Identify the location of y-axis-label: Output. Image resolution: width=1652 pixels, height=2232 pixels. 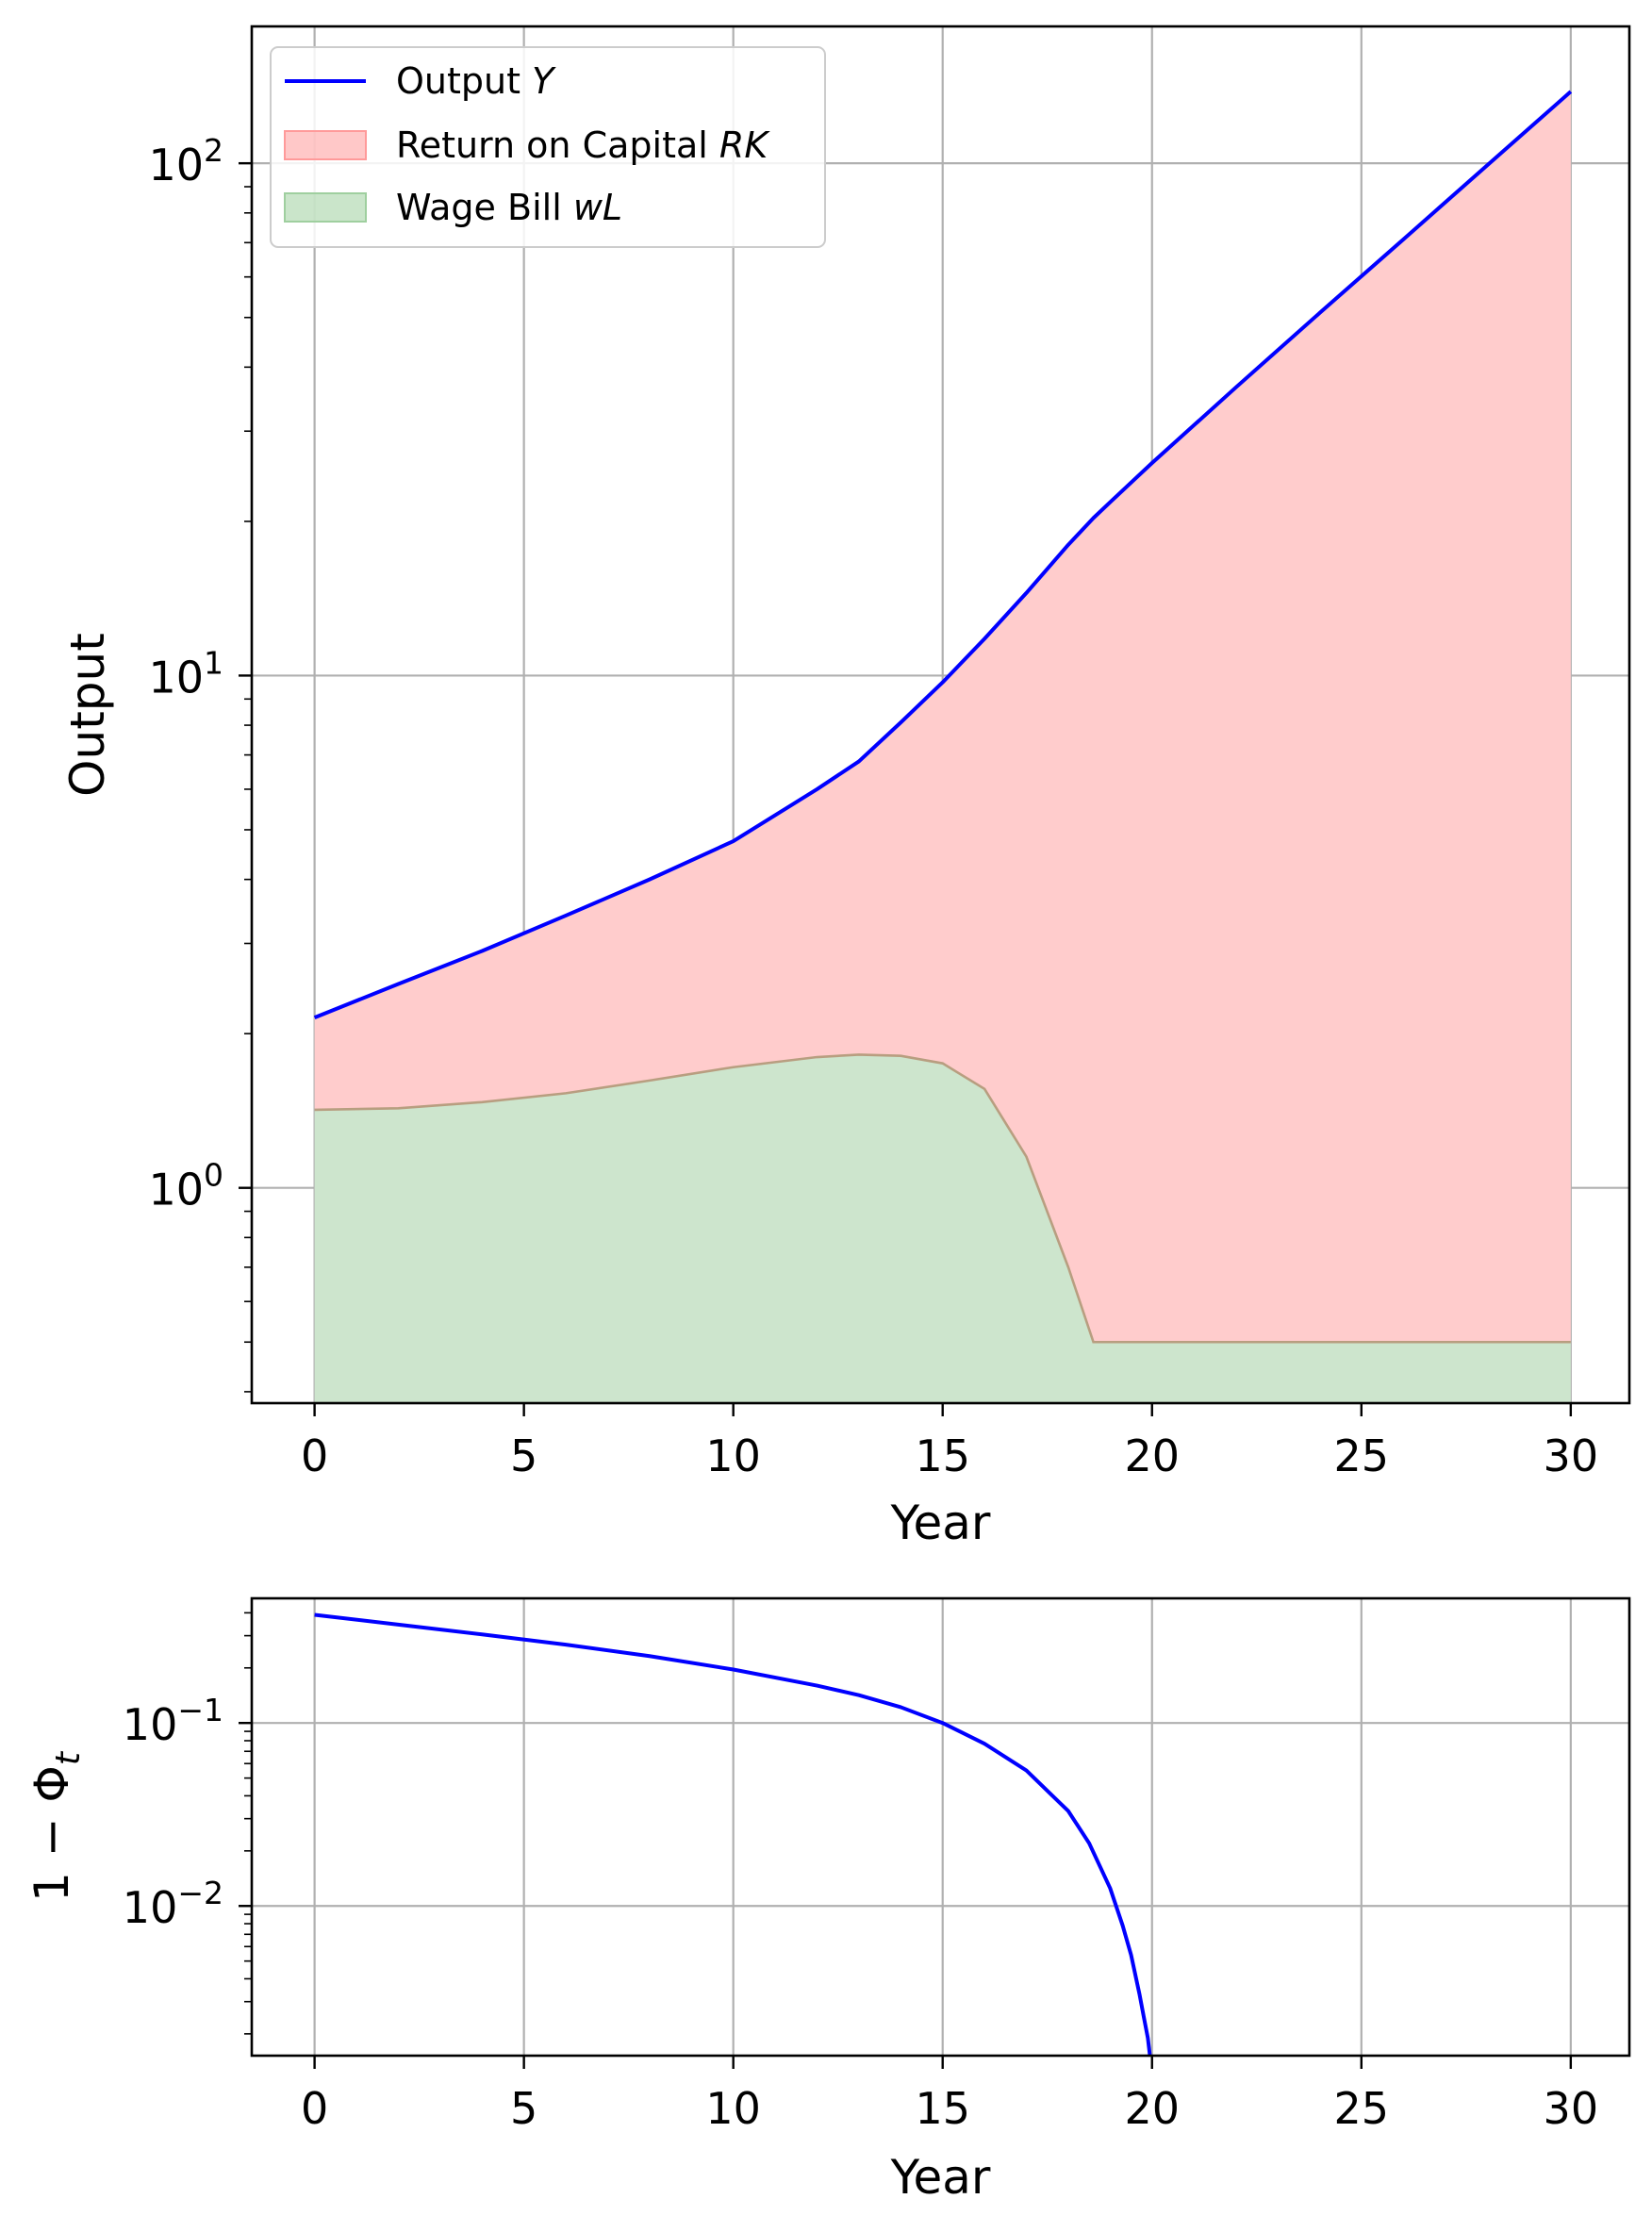
(87, 715).